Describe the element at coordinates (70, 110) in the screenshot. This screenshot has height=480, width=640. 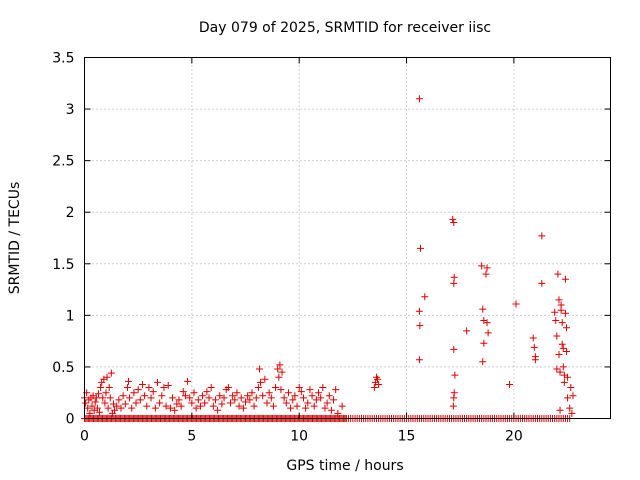
I see `y-tick-label: 3` at that location.